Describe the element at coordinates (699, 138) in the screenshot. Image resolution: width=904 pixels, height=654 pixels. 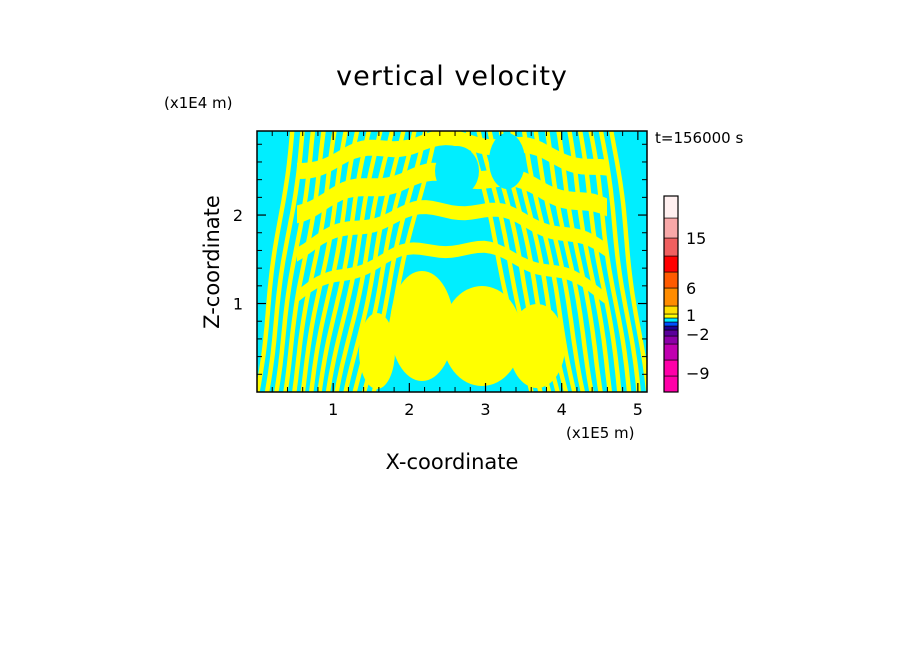
I see `time-label: t=156000 s` at that location.